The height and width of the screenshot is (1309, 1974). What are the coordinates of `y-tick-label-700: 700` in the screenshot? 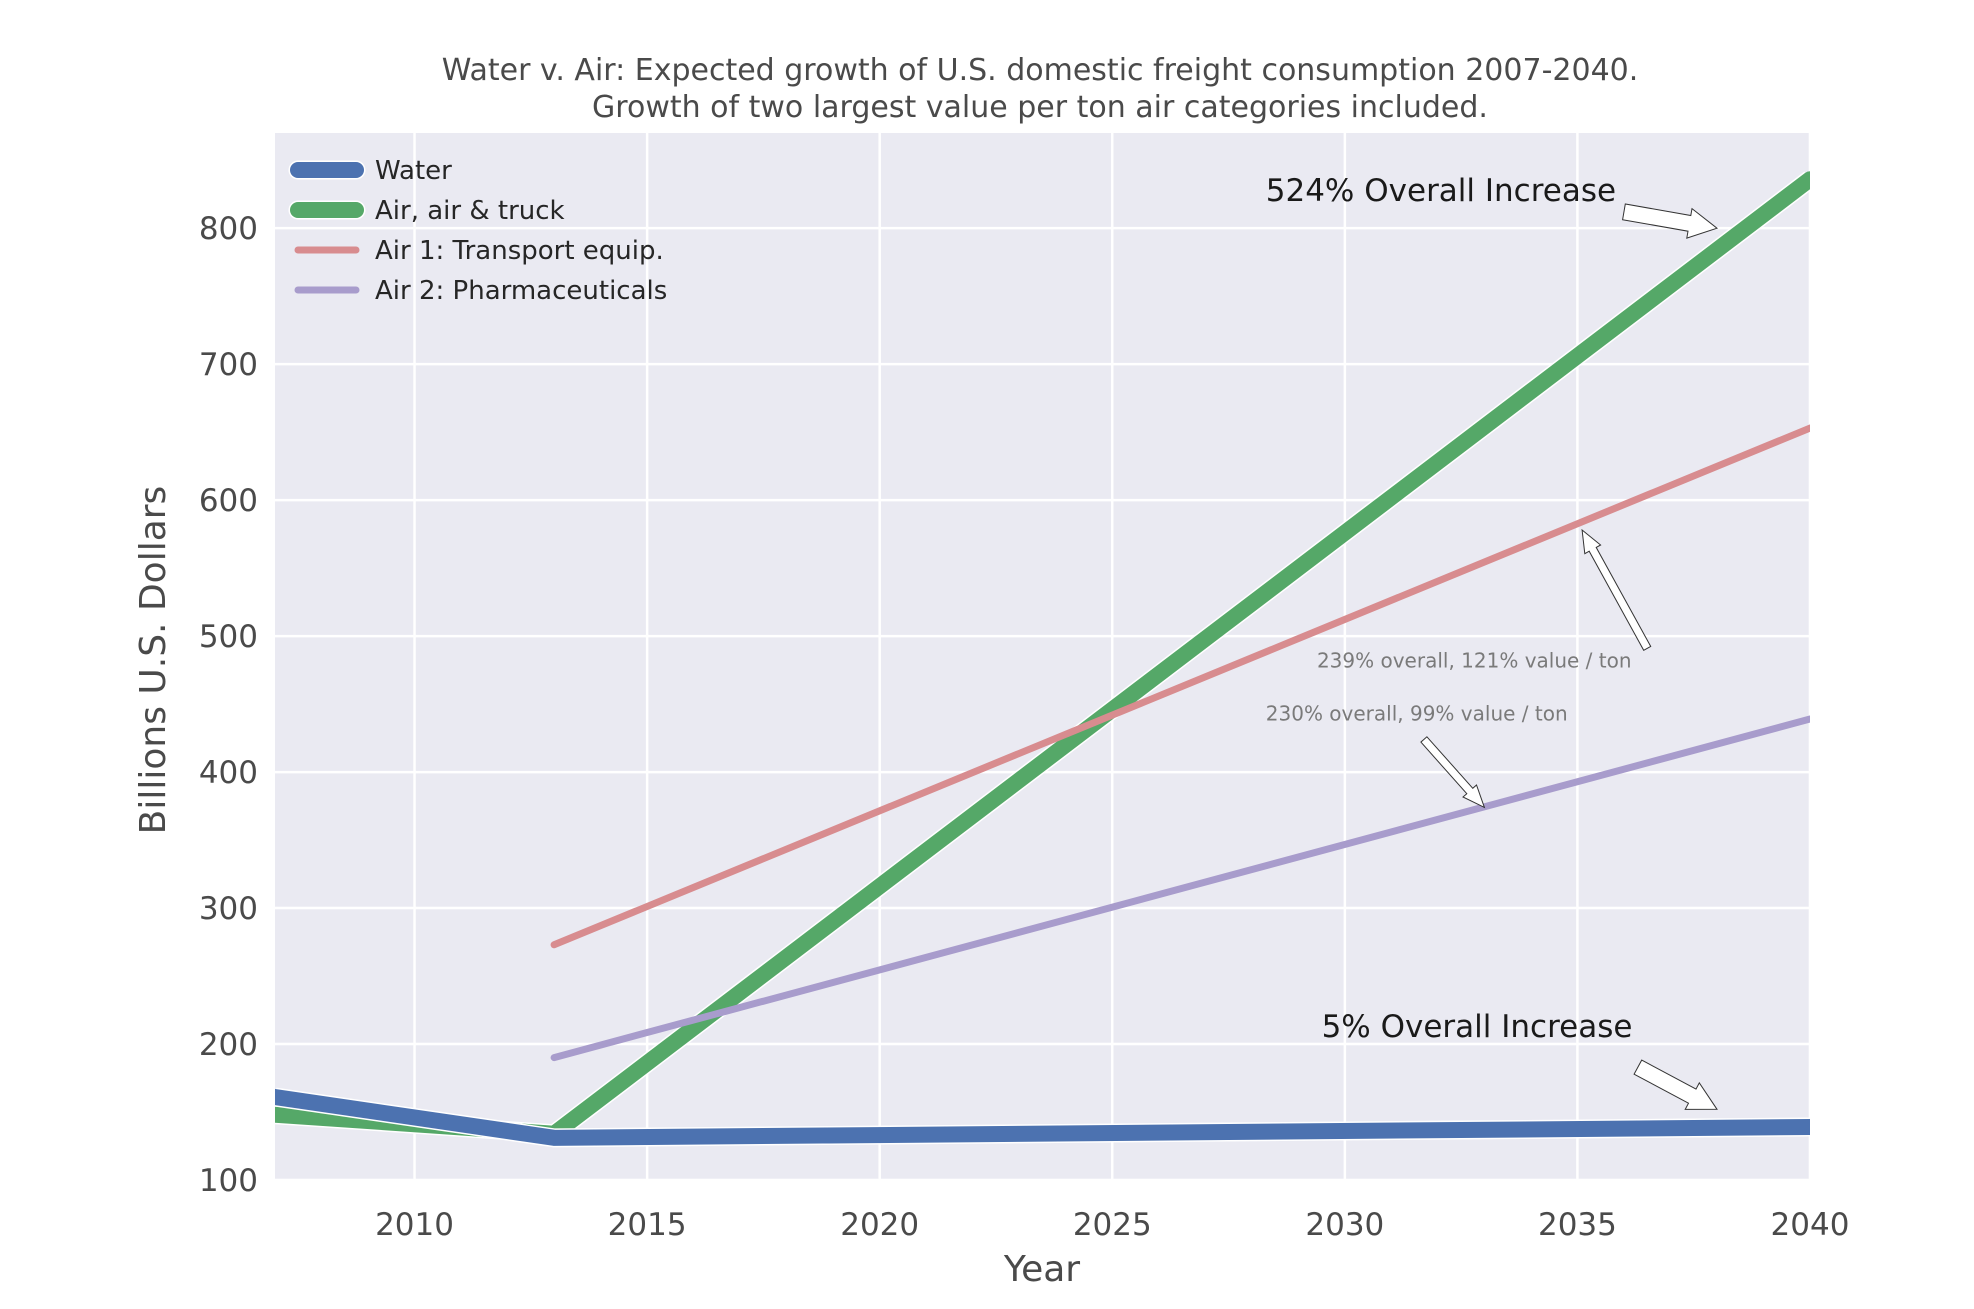 It's located at (228, 365).